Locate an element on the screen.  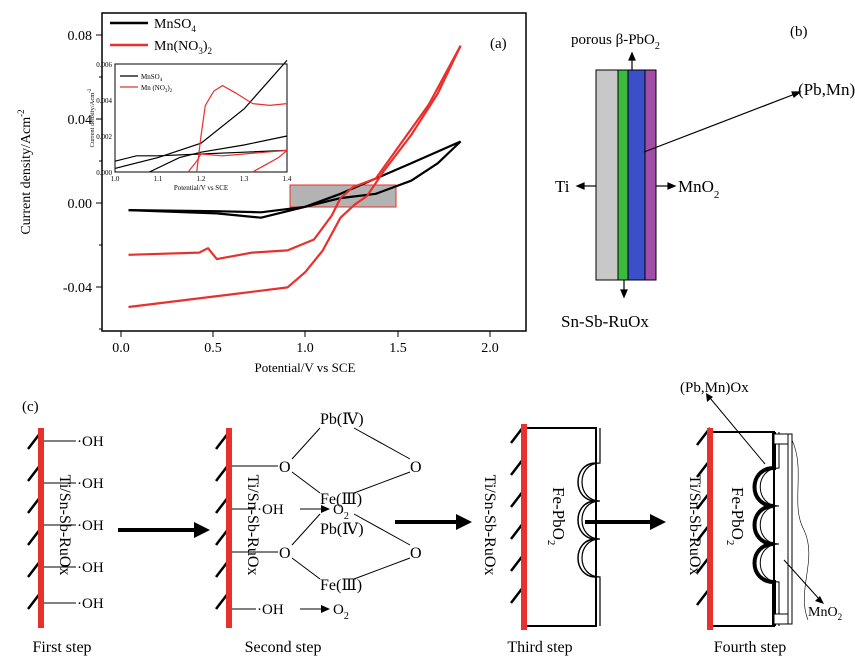
inset-x-tick: 1.0 is located at coordinates (115, 179).